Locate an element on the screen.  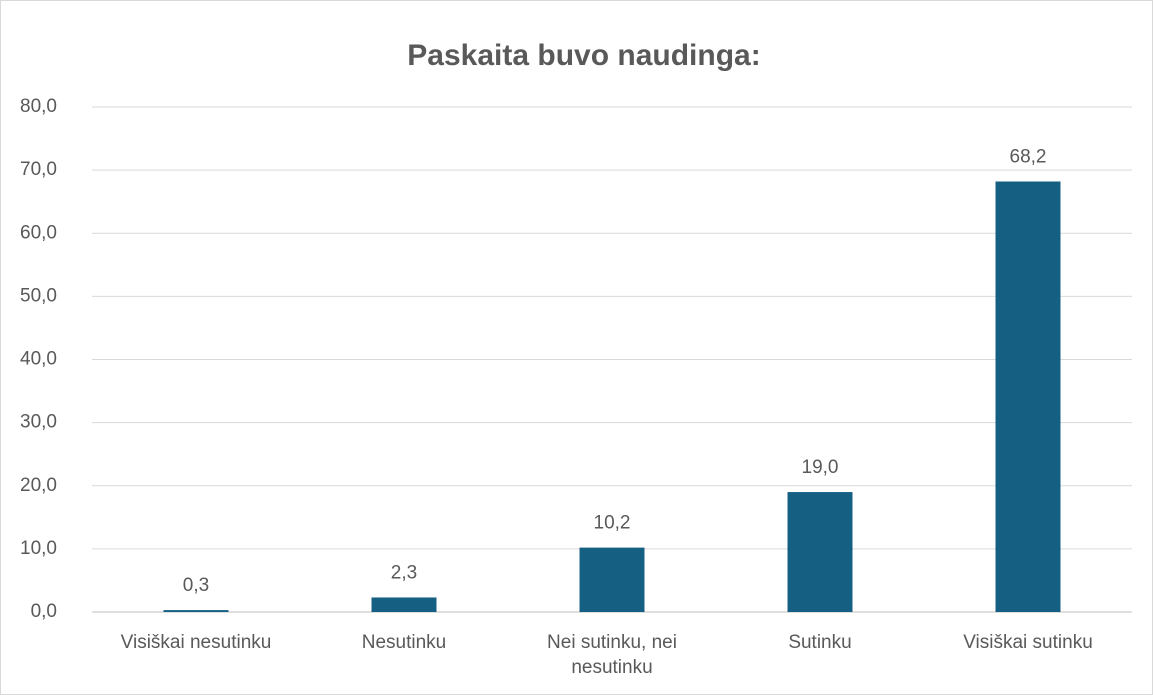
y-tick-label: 20,0 is located at coordinates (38, 485).